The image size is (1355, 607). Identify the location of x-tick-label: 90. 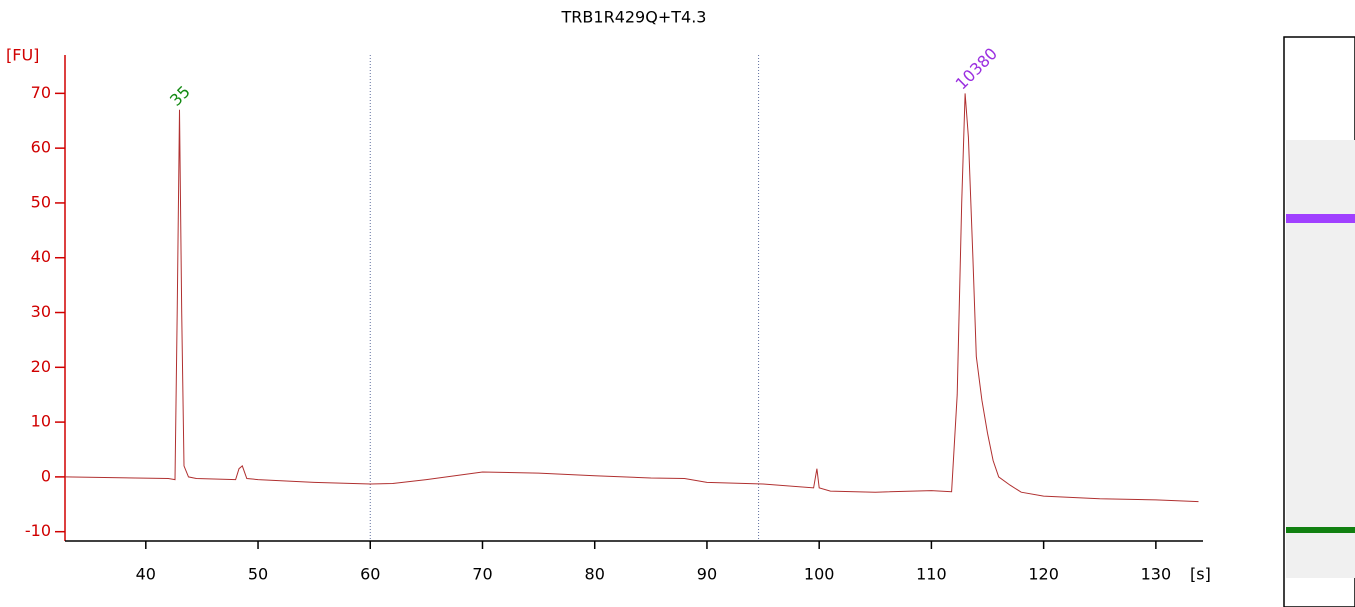
(707, 574).